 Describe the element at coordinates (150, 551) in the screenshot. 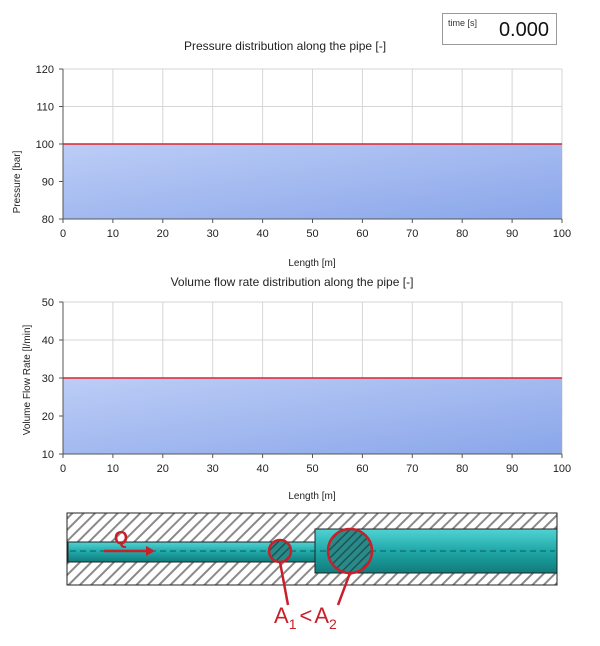

I see `flow-arrow-head` at that location.